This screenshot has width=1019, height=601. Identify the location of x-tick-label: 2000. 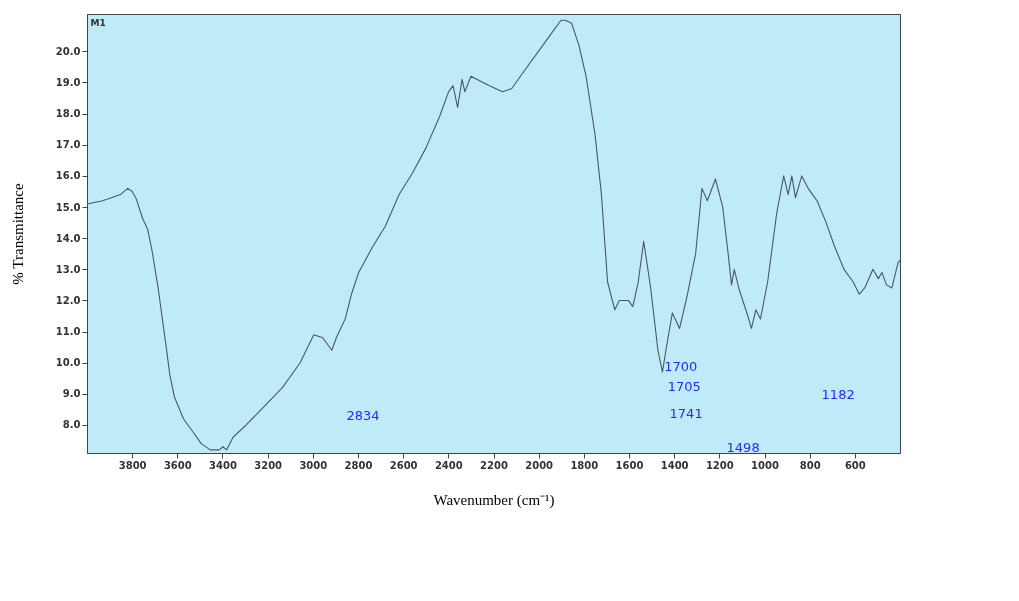
(539, 465).